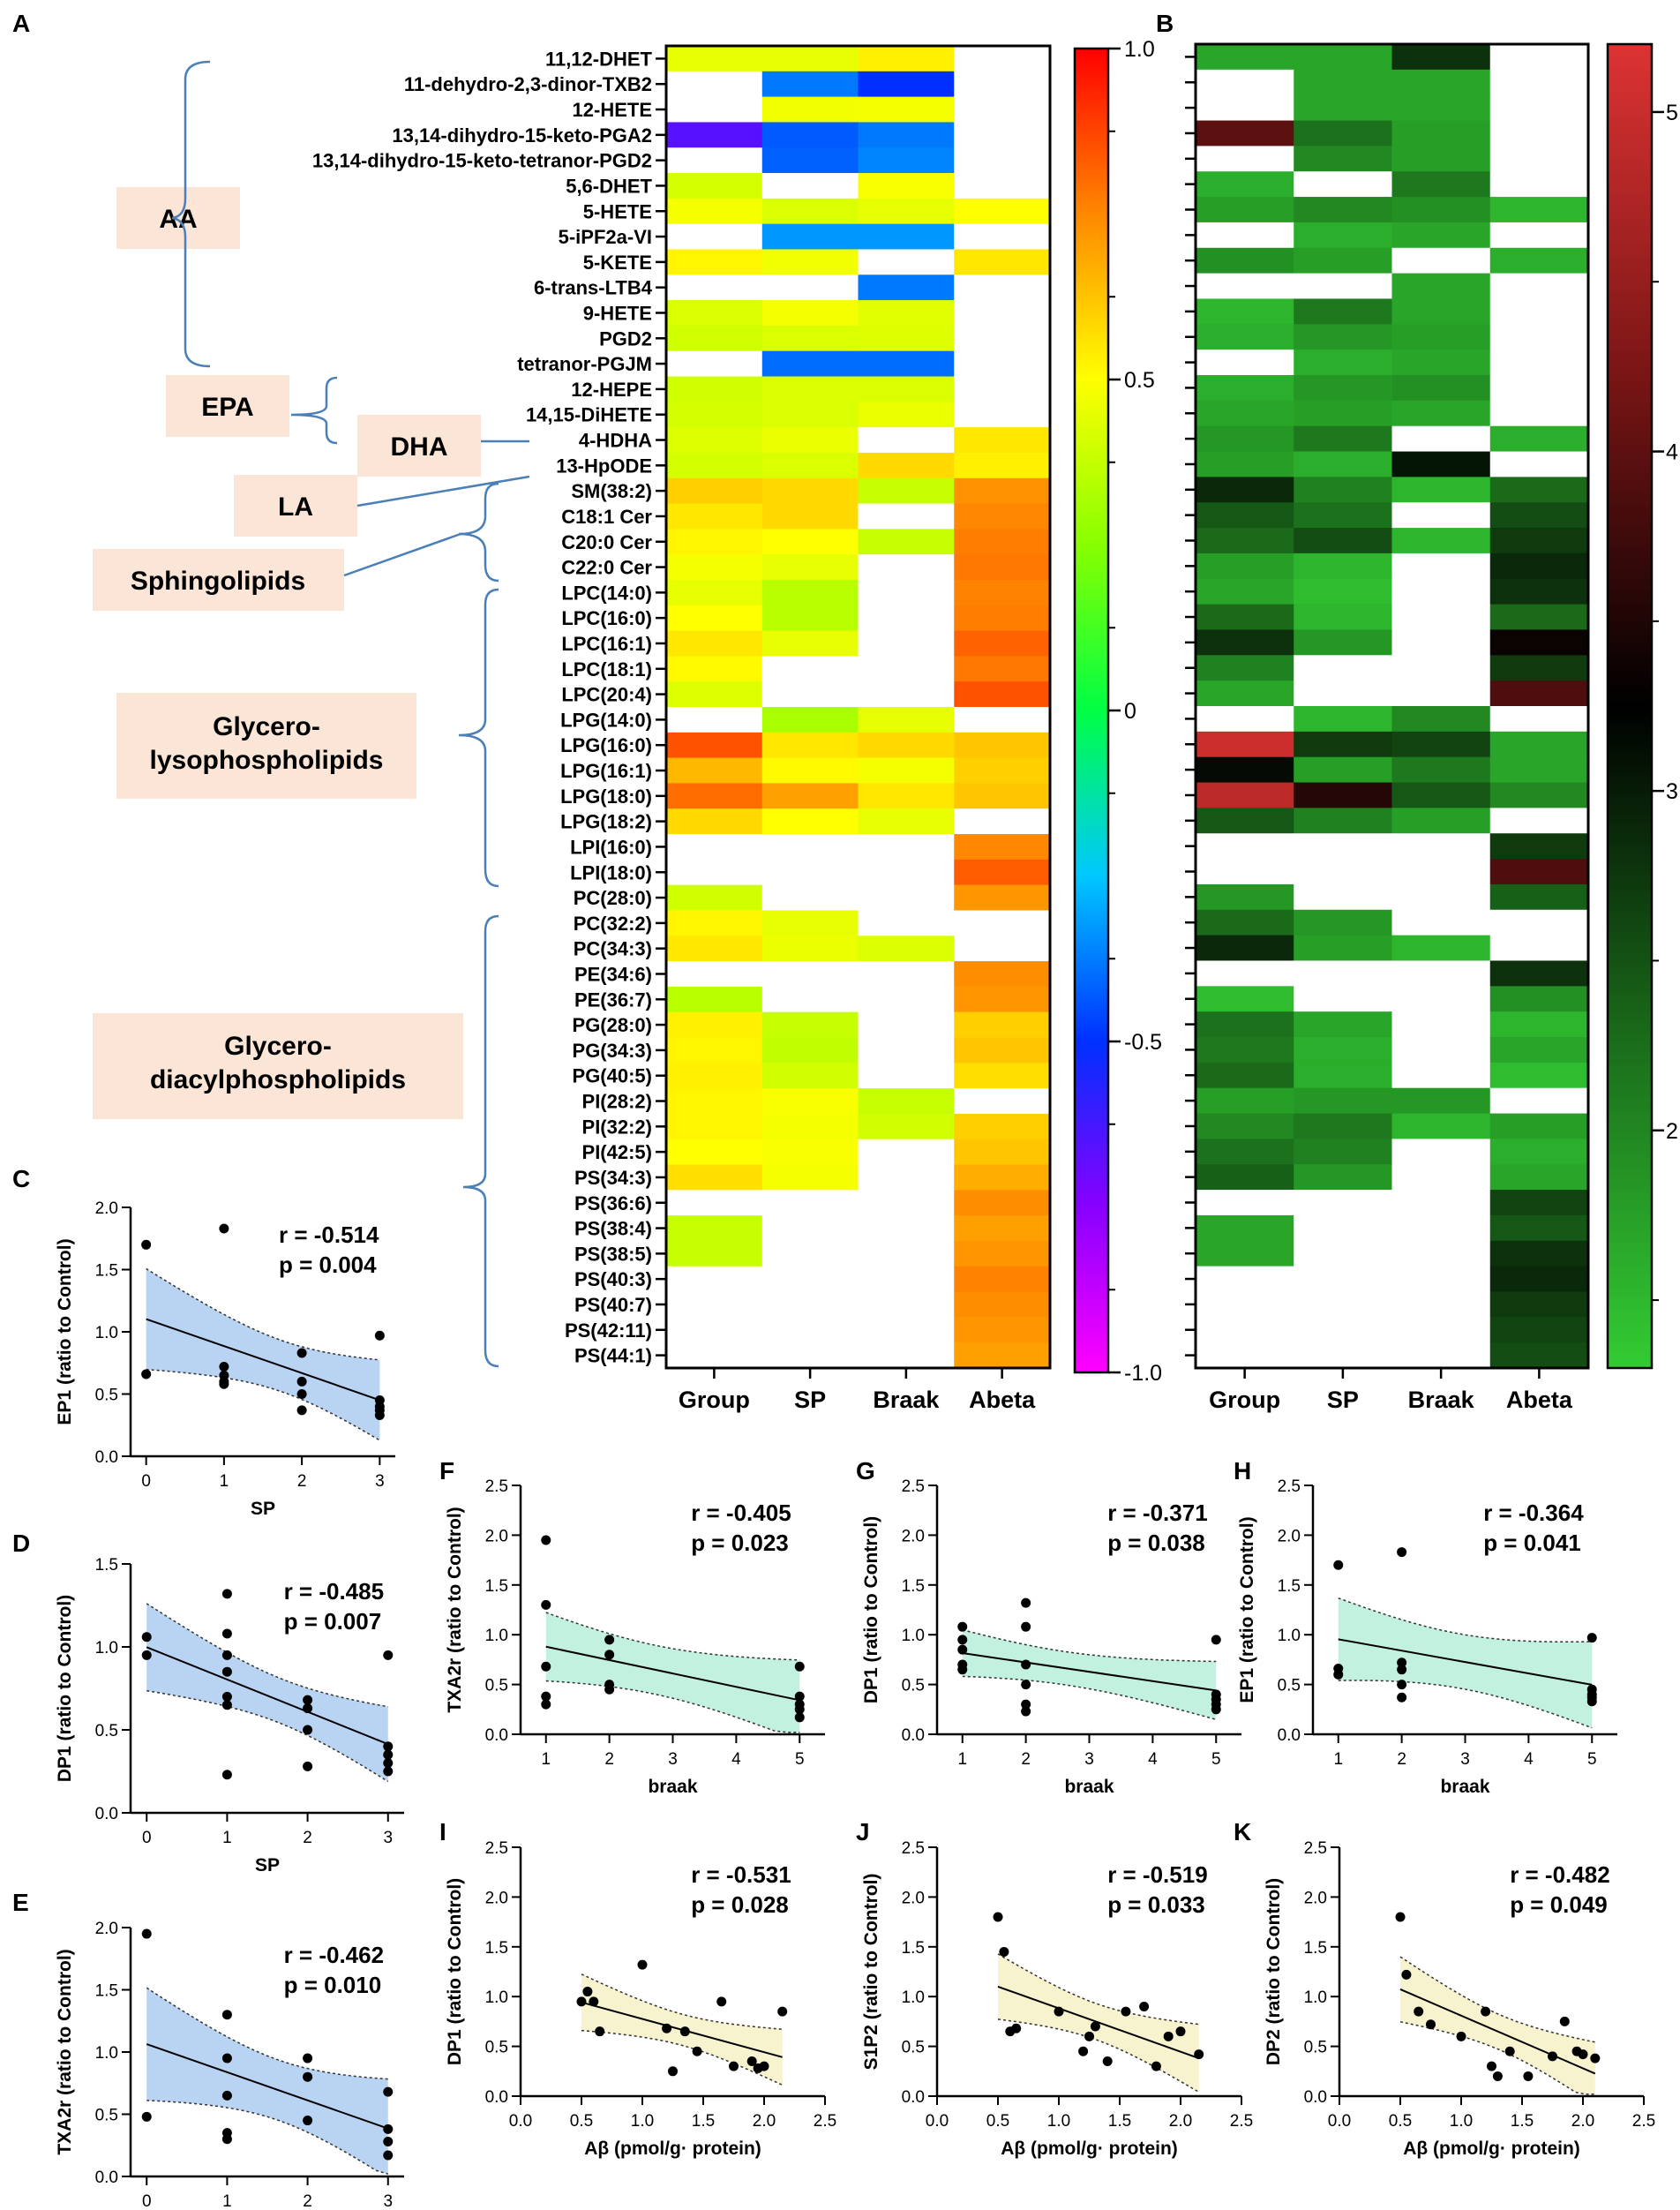 The height and width of the screenshot is (2210, 1680). I want to click on x-tick-label: 0, so click(147, 2201).